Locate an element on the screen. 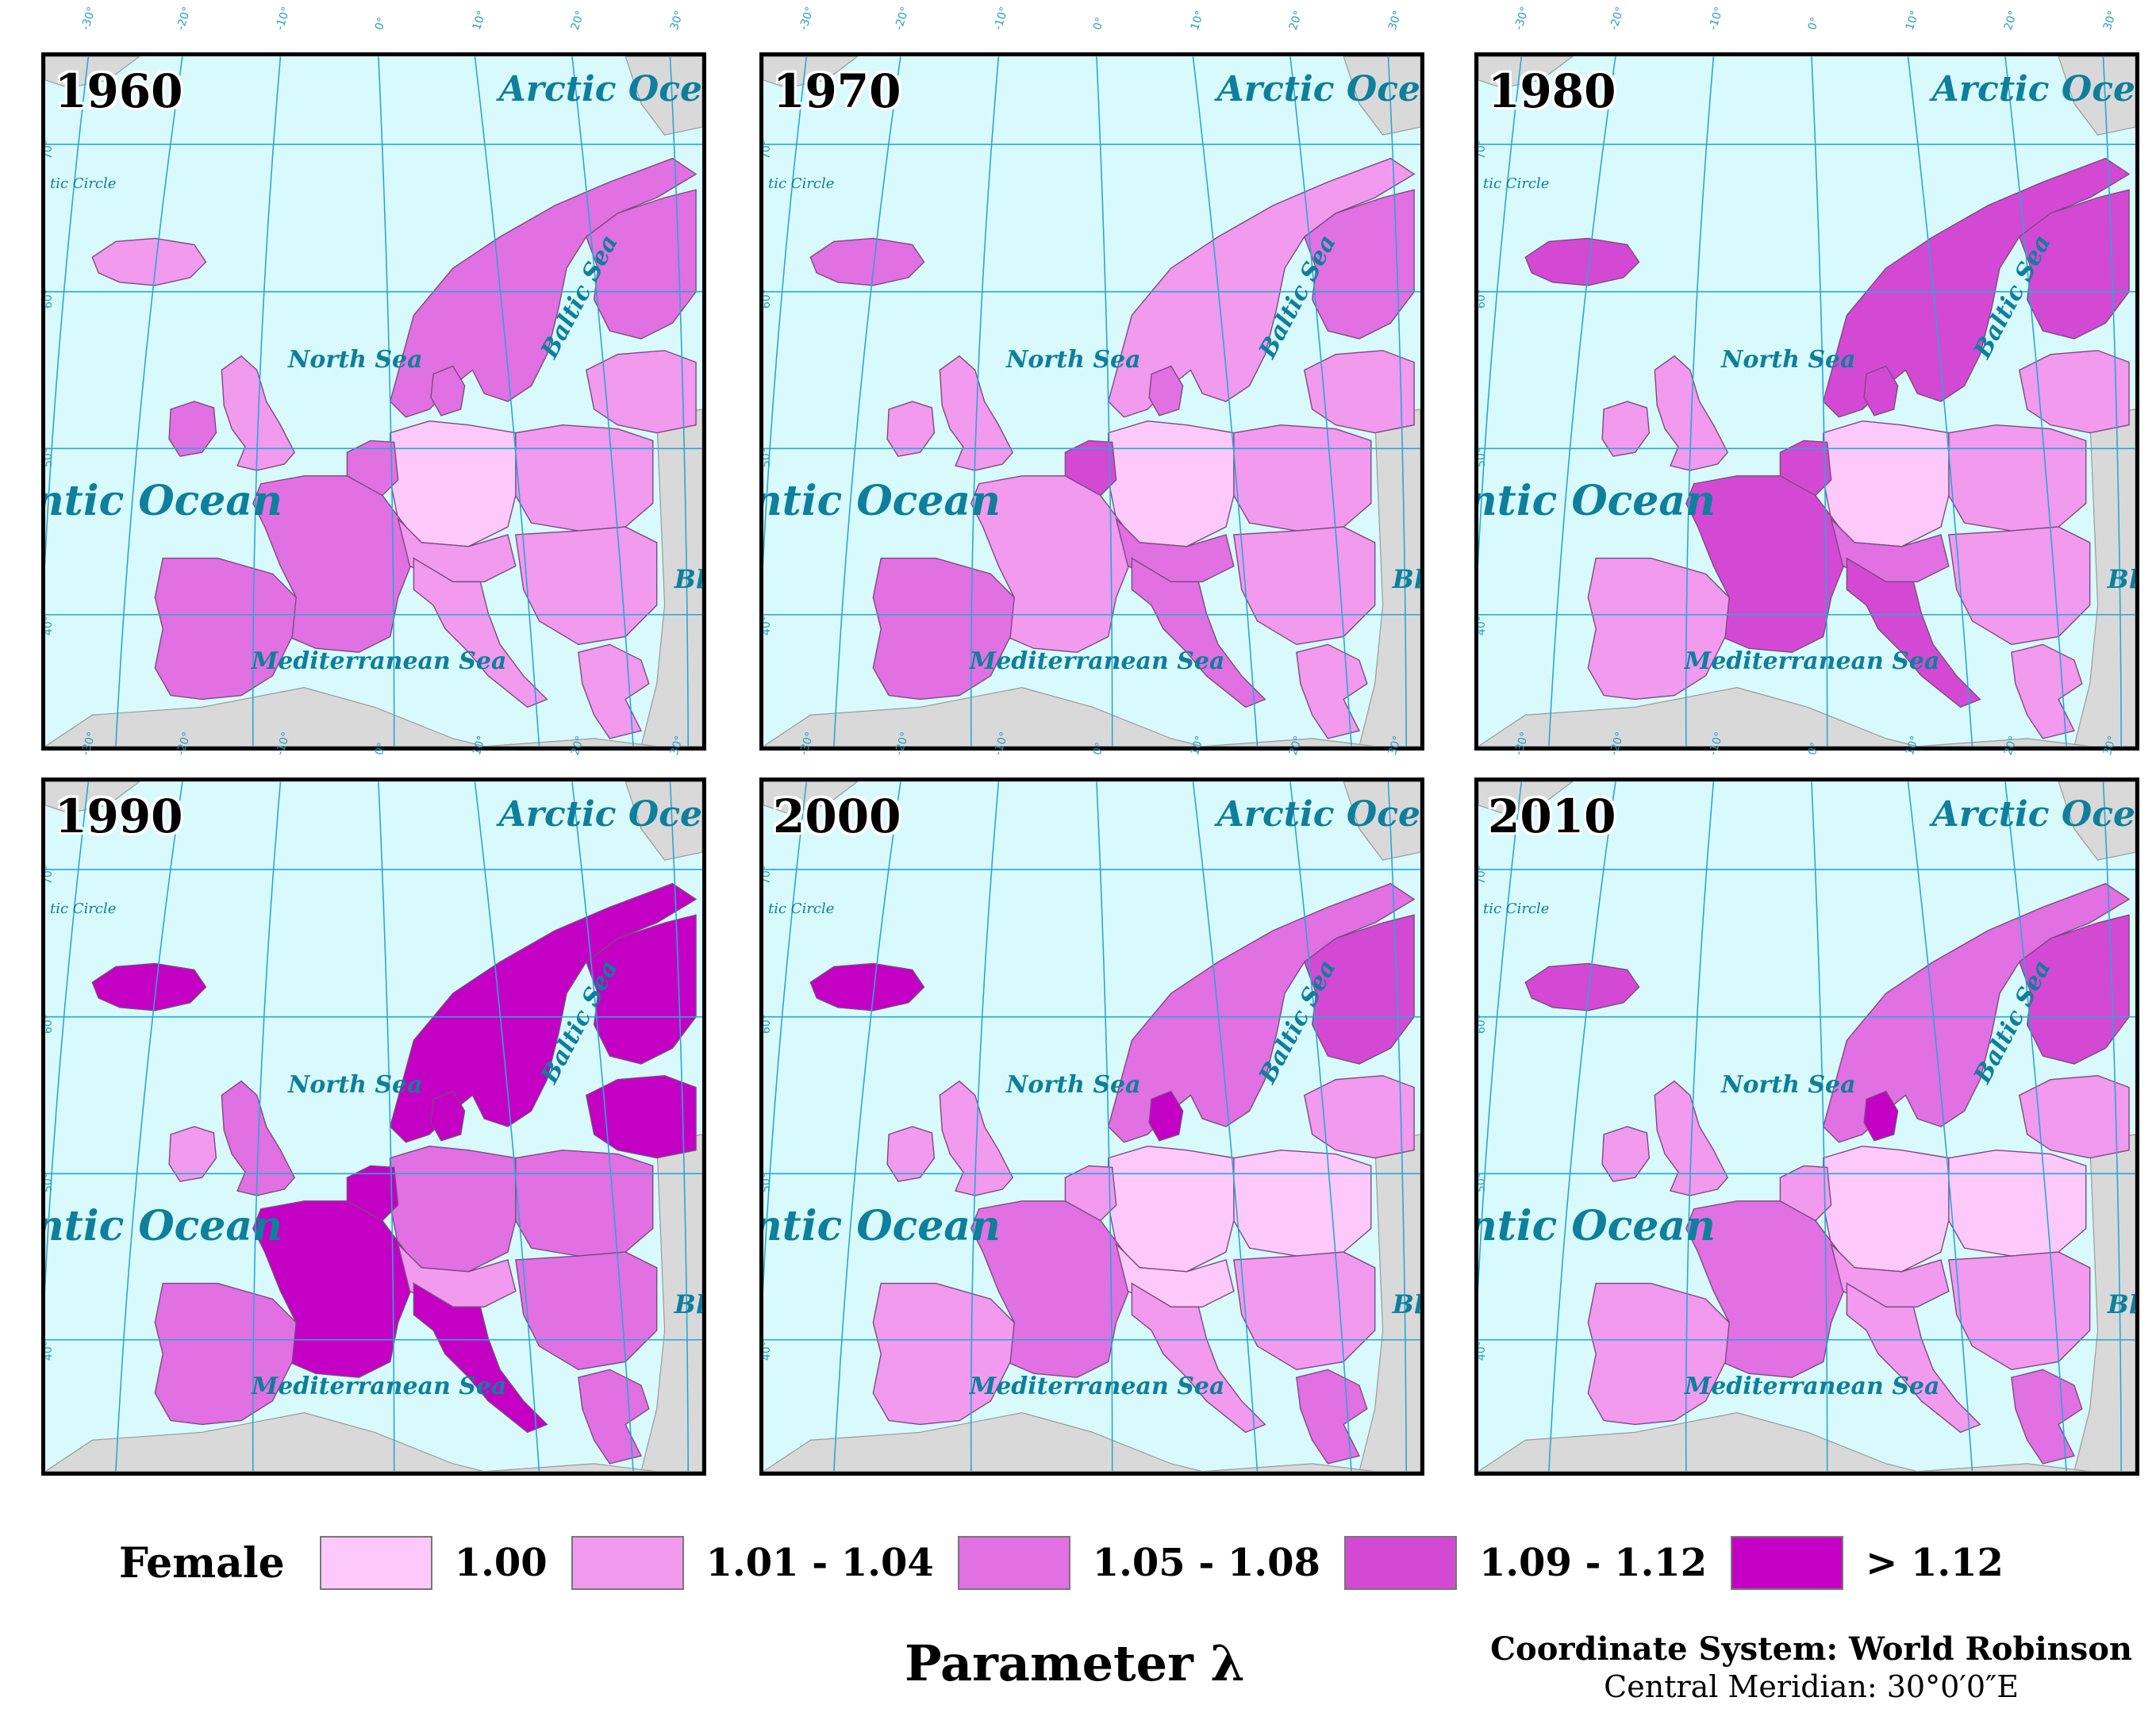  region-balkans-north is located at coordinates (1304, 1311).